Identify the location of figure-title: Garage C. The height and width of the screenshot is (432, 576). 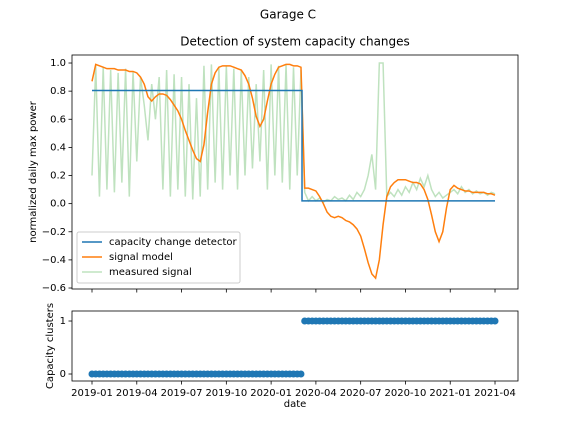
(288, 15).